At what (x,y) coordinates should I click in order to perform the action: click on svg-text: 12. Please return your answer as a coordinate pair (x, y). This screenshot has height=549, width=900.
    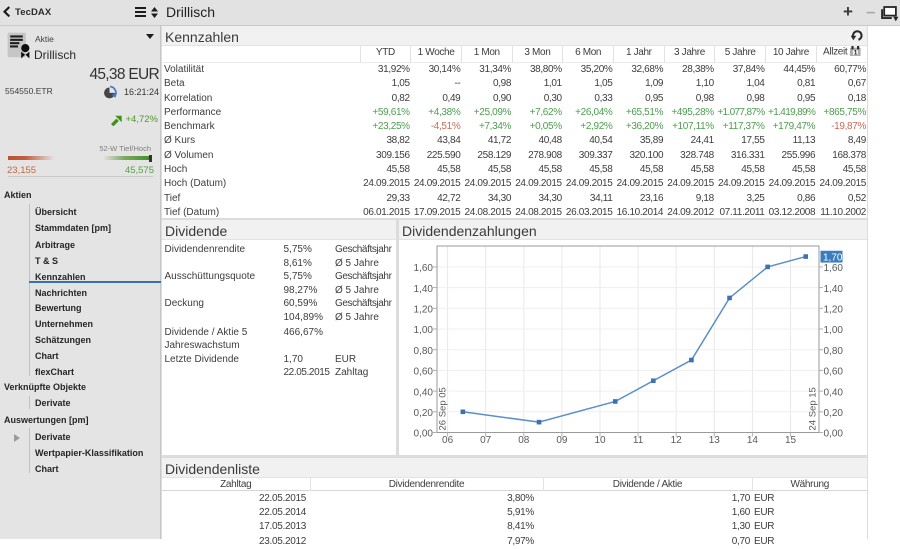
    Looking at the image, I should click on (677, 440).